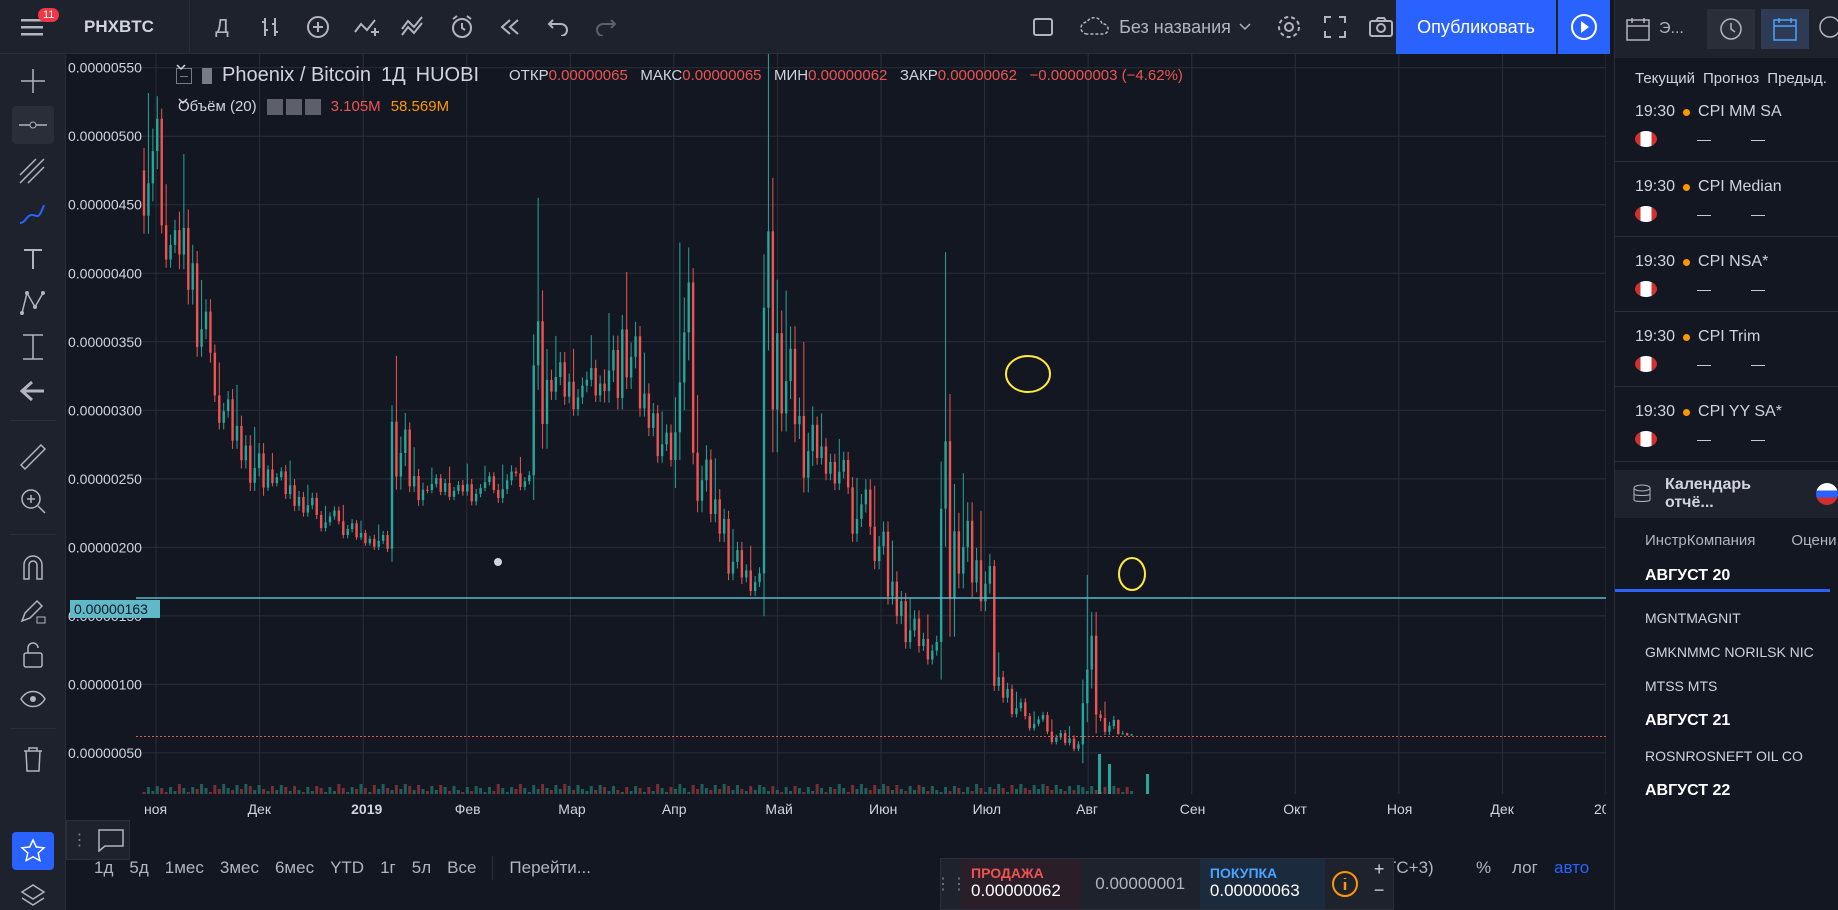  What do you see at coordinates (33, 125) in the screenshot?
I see `horizontal-line-icon` at bounding box center [33, 125].